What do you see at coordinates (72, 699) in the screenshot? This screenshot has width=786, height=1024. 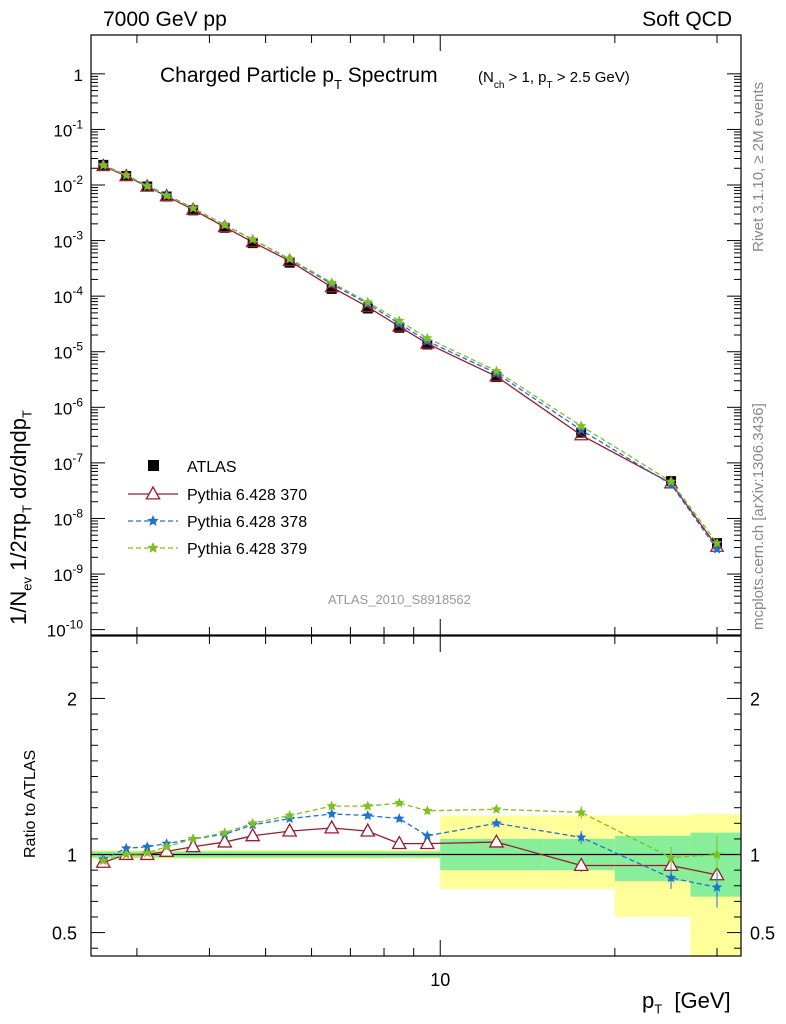 I see `ratio-y-tick-label: 2` at bounding box center [72, 699].